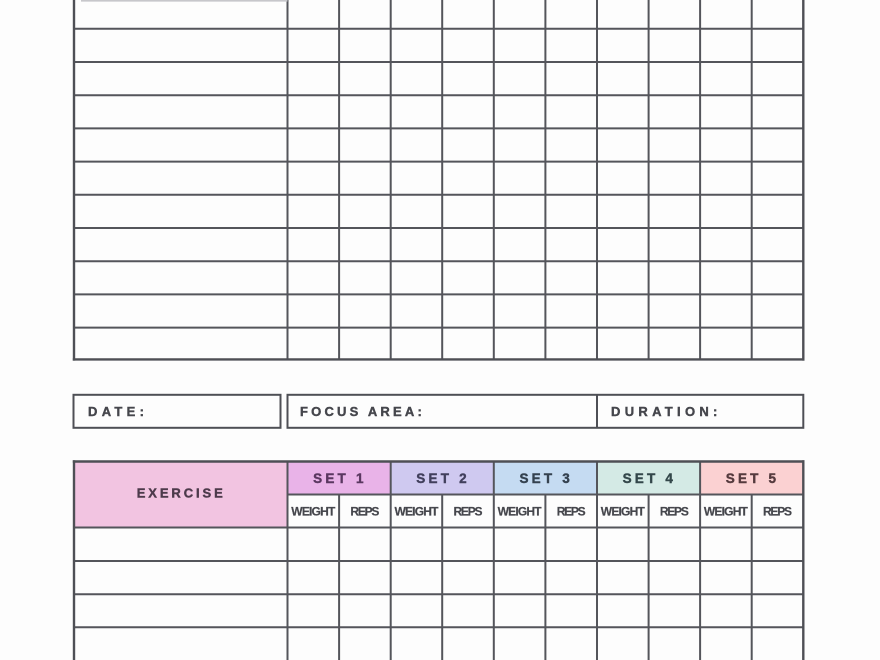 Image resolution: width=880 pixels, height=660 pixels. Describe the element at coordinates (546, 478) in the screenshot. I see `svg-text: SET 3` at that location.